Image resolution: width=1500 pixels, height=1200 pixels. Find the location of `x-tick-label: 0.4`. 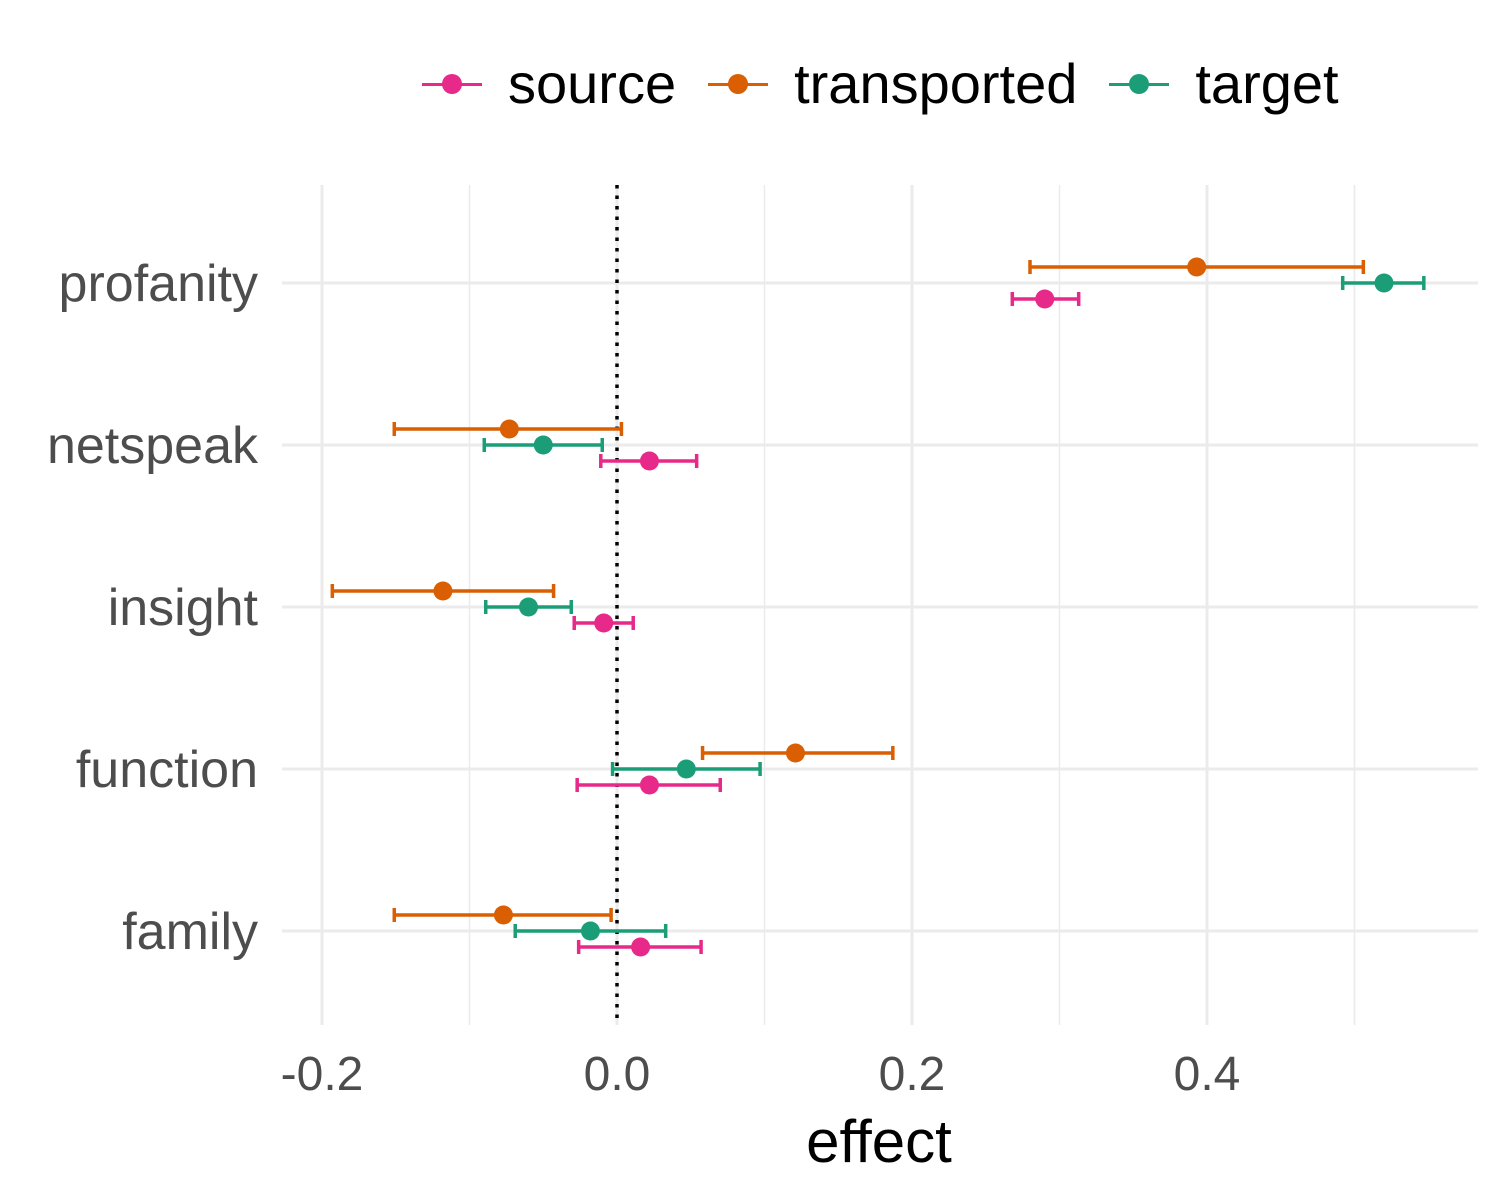

x-tick-label: 0.4 is located at coordinates (1207, 1074).